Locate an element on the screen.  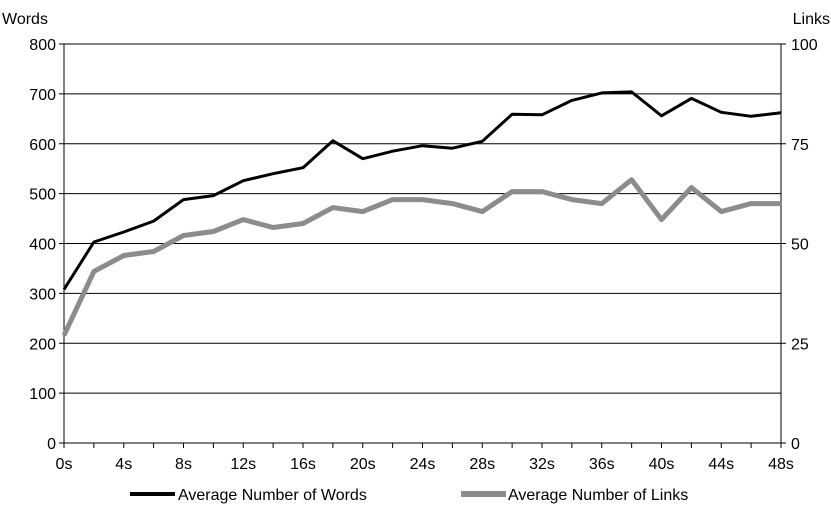
x-tick-label: 0s is located at coordinates (64, 464).